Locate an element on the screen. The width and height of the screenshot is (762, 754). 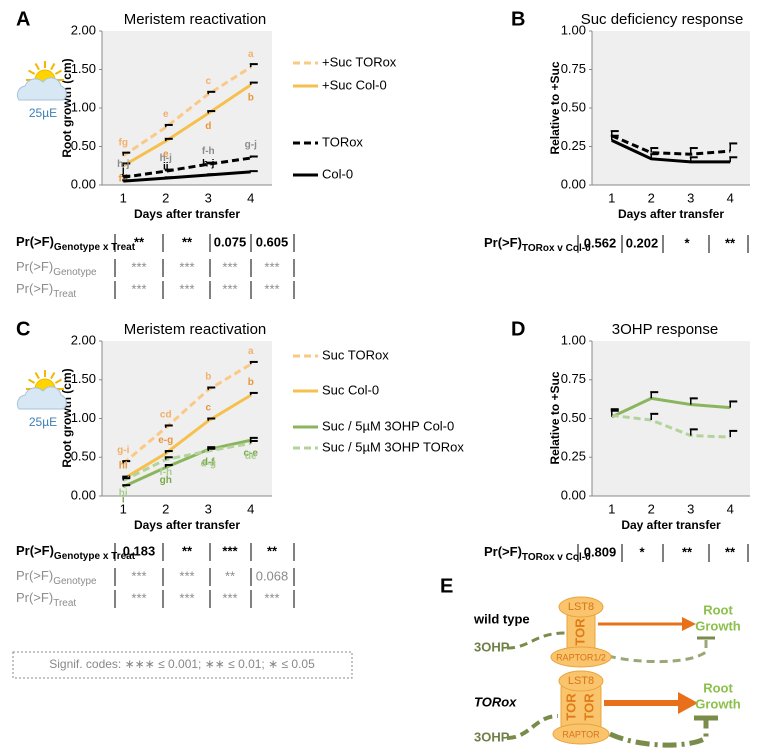
significance-letter: i is located at coordinates (123, 499).